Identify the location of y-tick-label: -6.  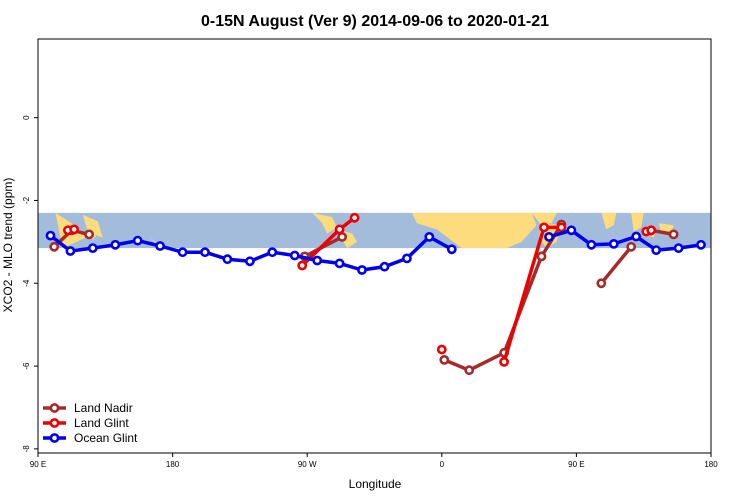
(26, 366).